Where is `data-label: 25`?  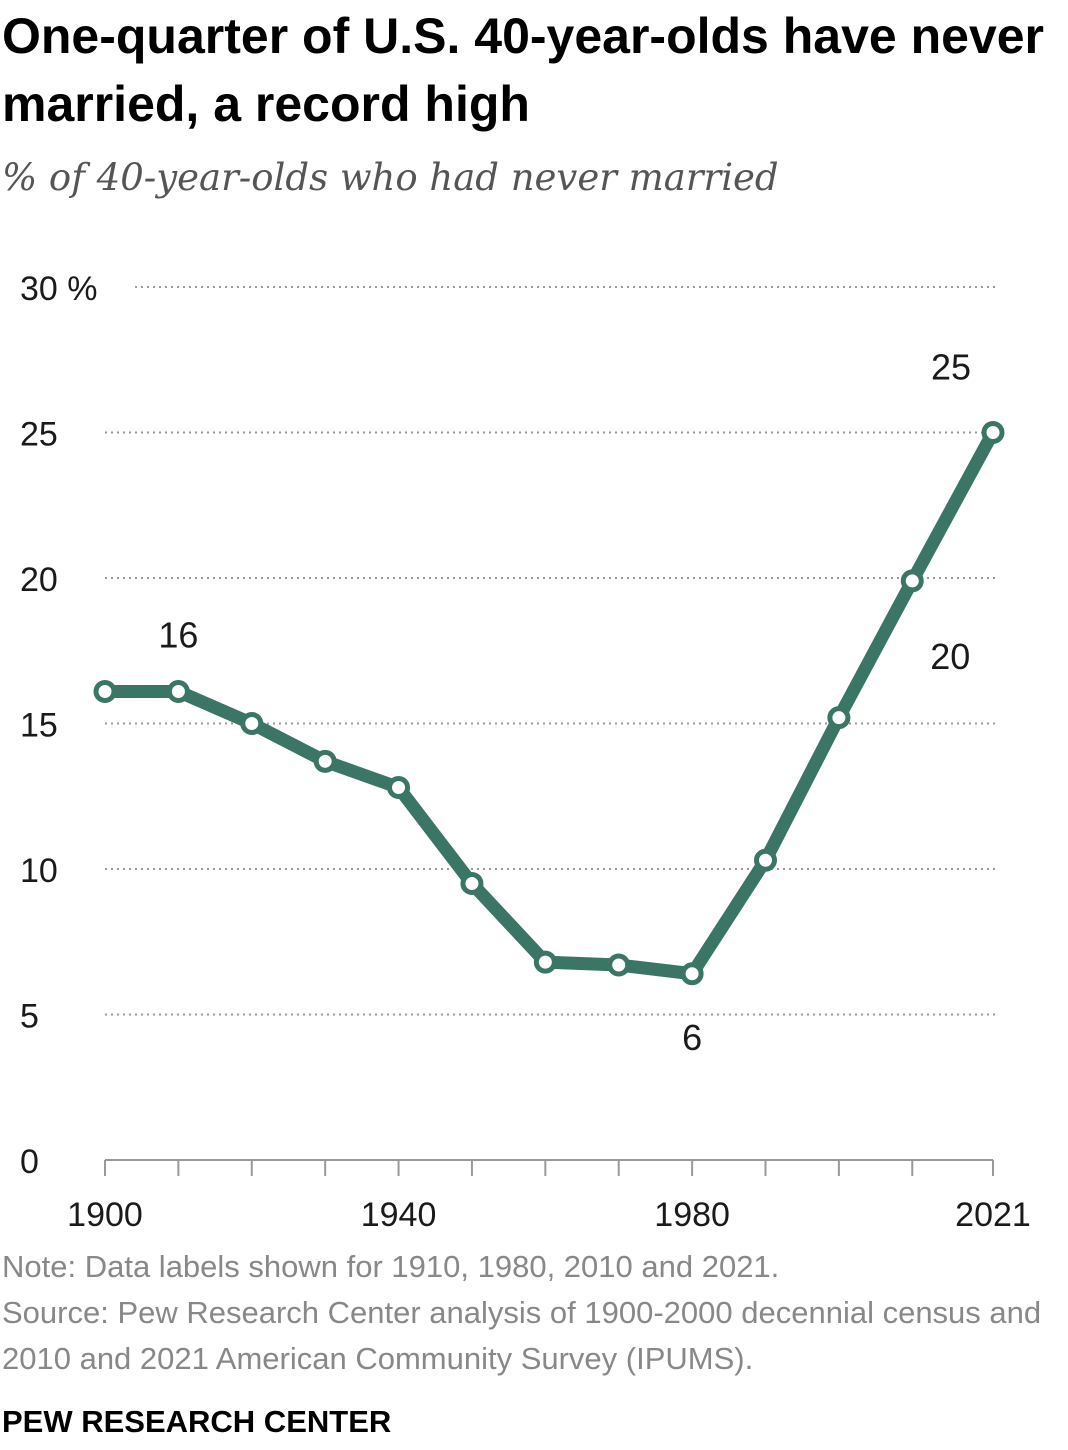 data-label: 25 is located at coordinates (951, 367).